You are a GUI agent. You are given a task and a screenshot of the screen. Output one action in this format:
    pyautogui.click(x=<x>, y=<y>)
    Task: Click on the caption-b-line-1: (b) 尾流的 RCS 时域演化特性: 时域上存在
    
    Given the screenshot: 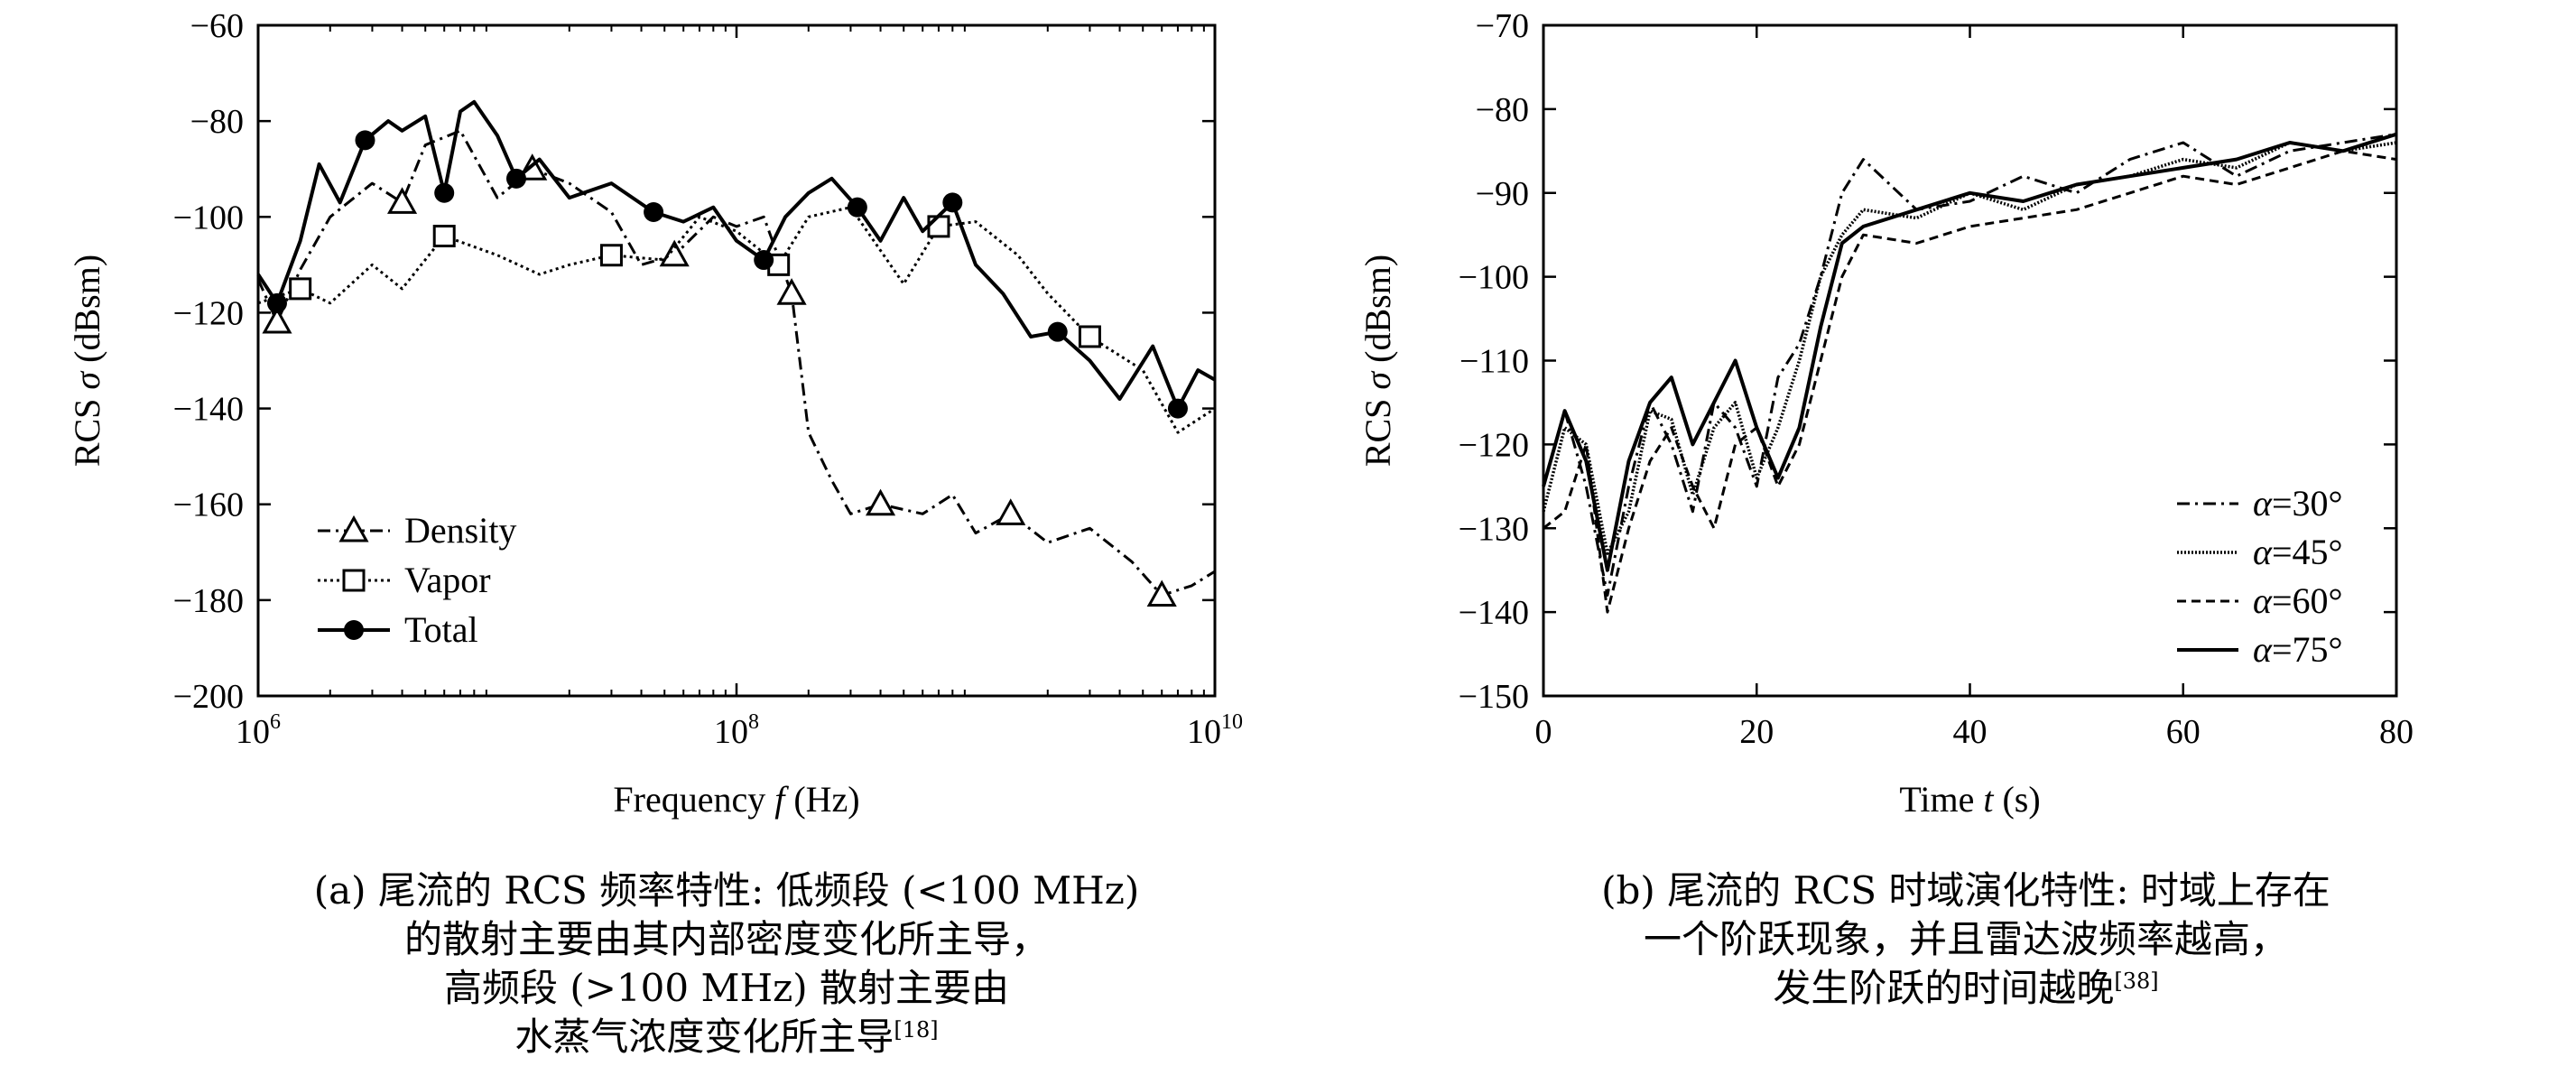 What is the action you would take?
    pyautogui.click(x=1966, y=891)
    